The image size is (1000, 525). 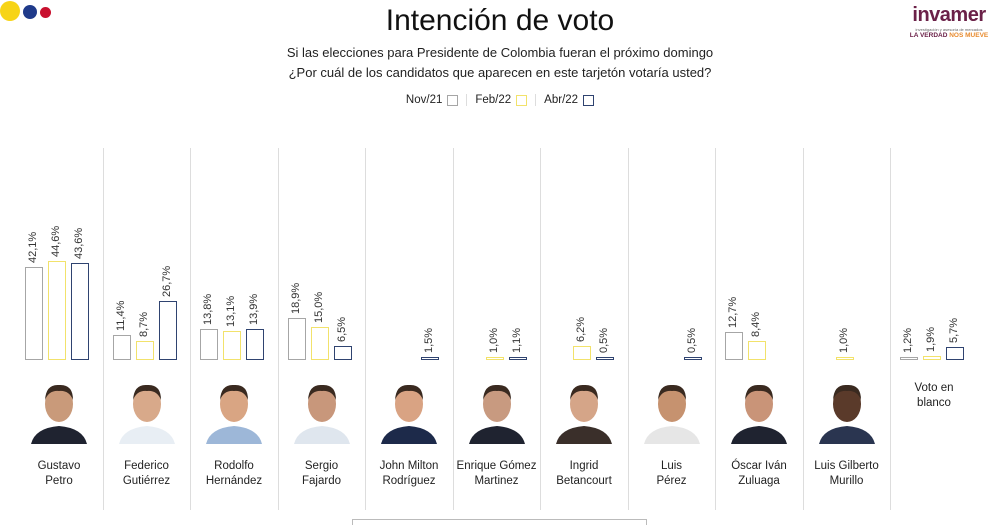 I want to click on logo-name: invamer, so click(x=949, y=15).